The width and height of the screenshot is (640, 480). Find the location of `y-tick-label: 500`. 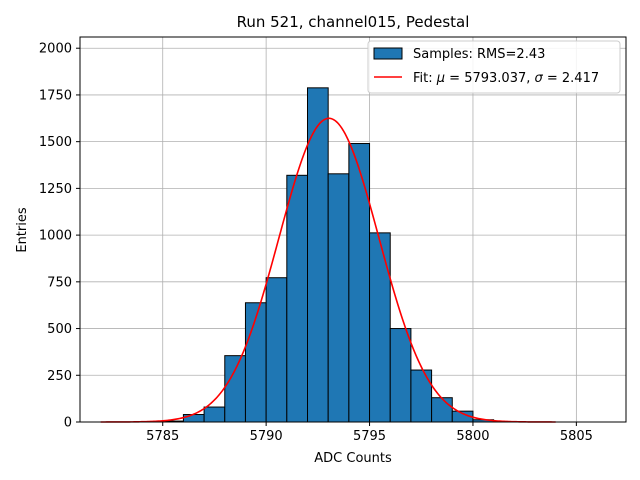

y-tick-label: 500 is located at coordinates (59, 329).